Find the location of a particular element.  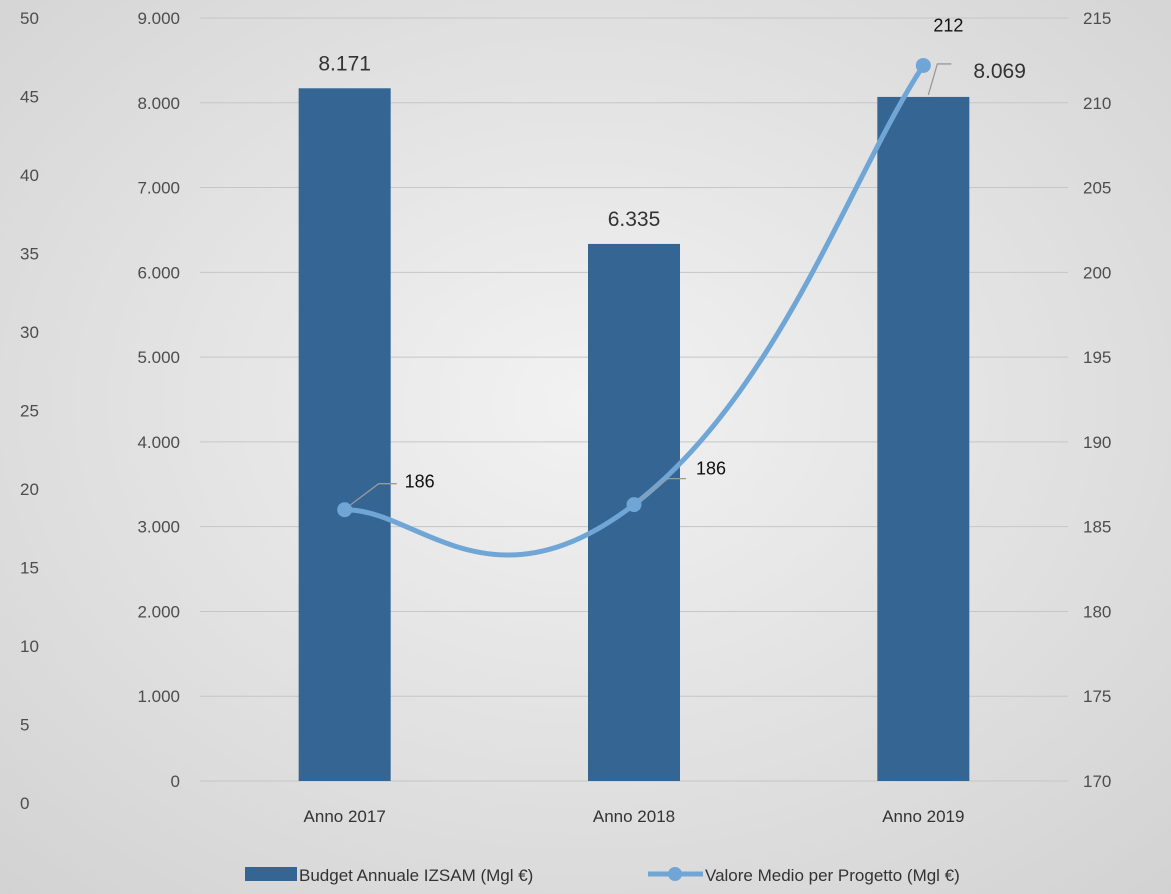

legend-label-line: Valore Medio per Progetto (Mgl €) is located at coordinates (832, 875).